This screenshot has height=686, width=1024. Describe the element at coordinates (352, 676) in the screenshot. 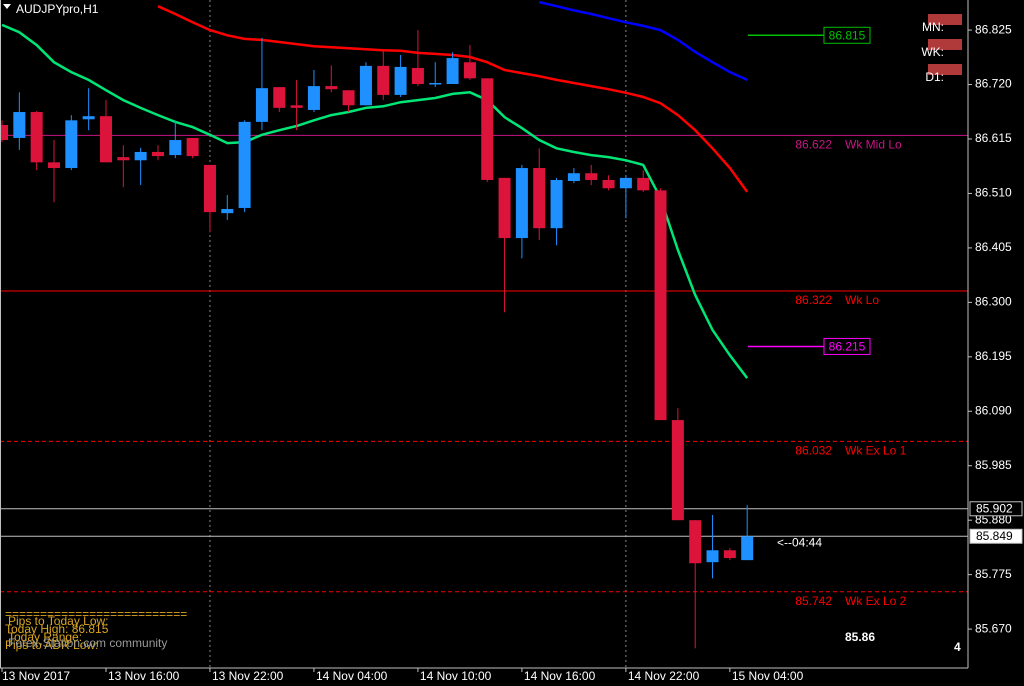

I see `x-tick-label: 14 Nov 04:00` at that location.